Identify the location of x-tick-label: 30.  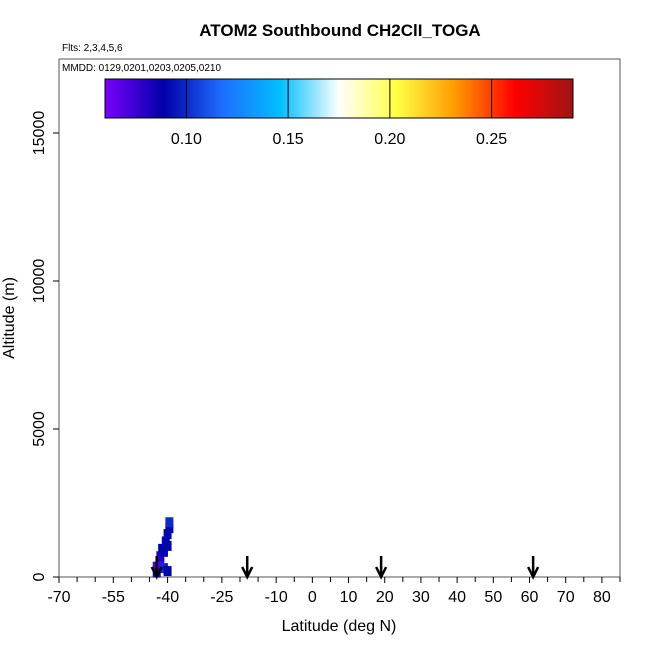
(421, 597).